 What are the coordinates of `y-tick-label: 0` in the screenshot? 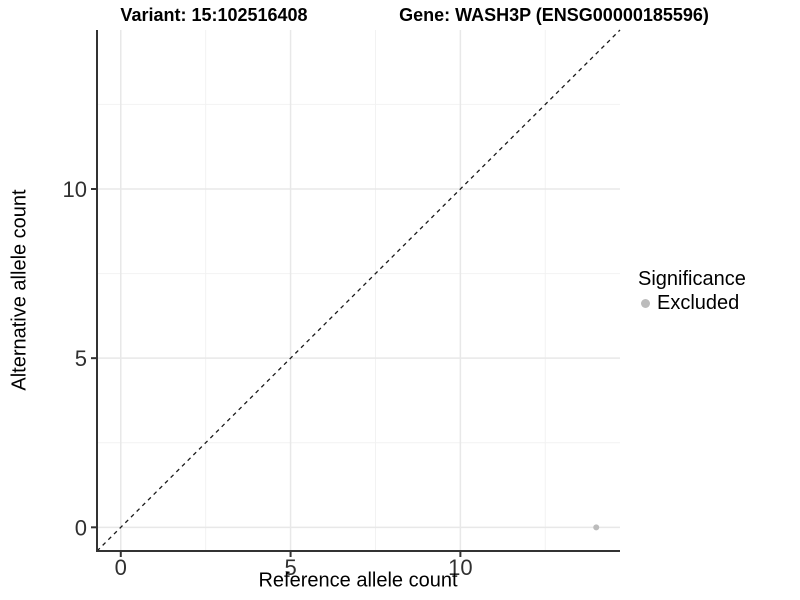 It's located at (81, 527).